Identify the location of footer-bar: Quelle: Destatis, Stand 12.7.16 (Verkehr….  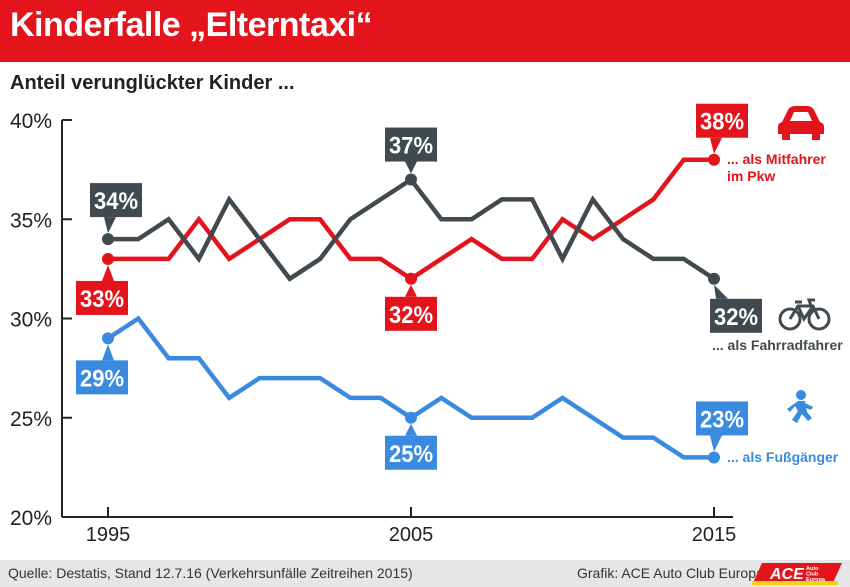
(425, 573).